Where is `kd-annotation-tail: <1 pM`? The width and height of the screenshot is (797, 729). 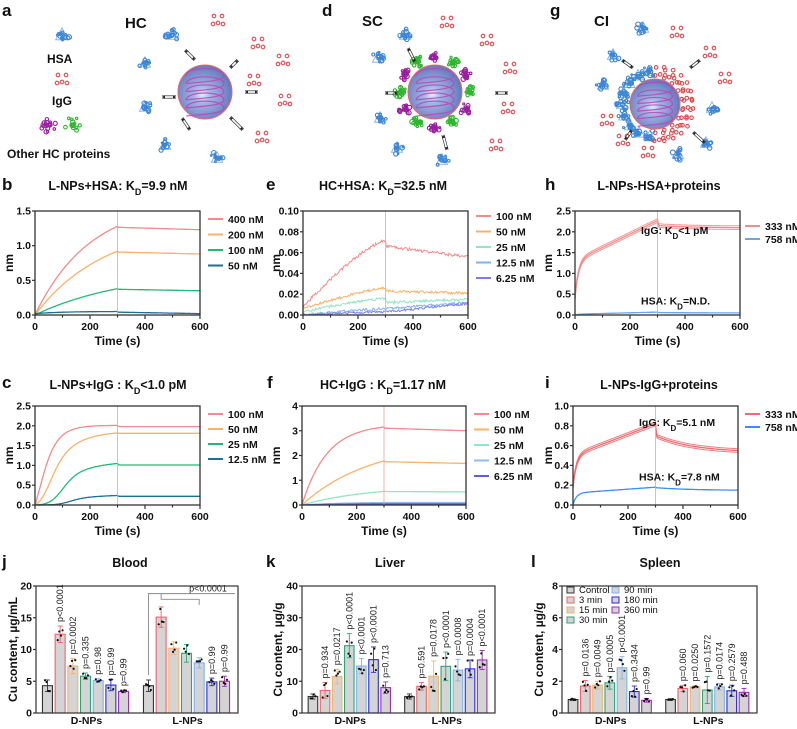 kd-annotation-tail: <1 pM is located at coordinates (693, 231).